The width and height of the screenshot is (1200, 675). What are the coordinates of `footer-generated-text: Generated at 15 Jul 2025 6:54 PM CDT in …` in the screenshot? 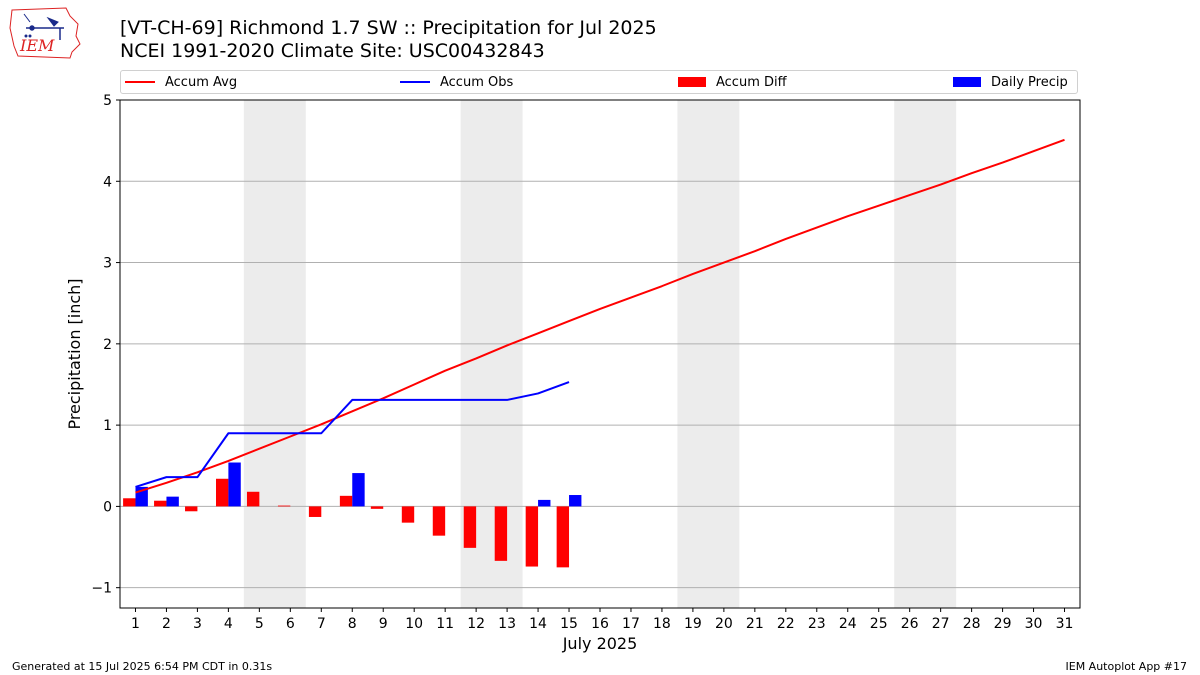 It's located at (142, 666).